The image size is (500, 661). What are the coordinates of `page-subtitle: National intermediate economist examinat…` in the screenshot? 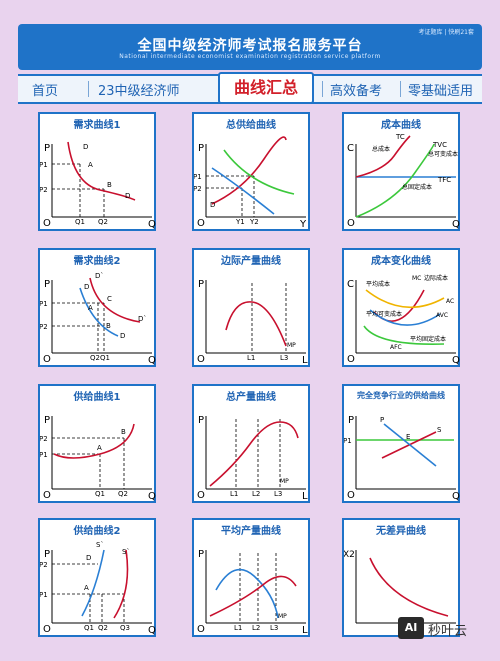 It's located at (250, 56).